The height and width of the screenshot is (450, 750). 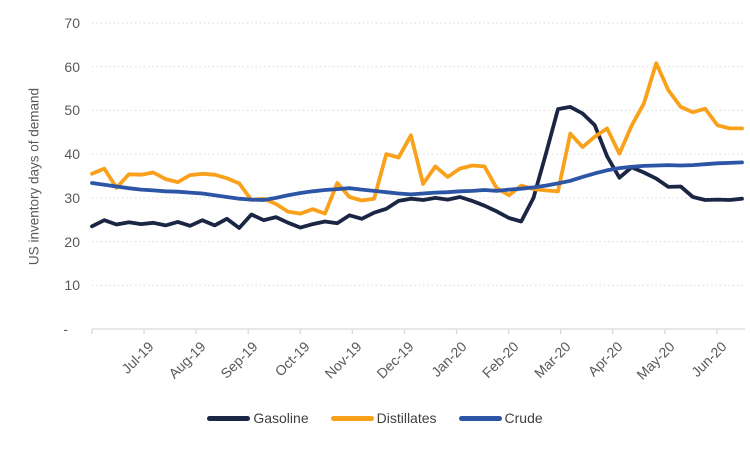 What do you see at coordinates (281, 418) in the screenshot?
I see `legend-label: Gasoline` at bounding box center [281, 418].